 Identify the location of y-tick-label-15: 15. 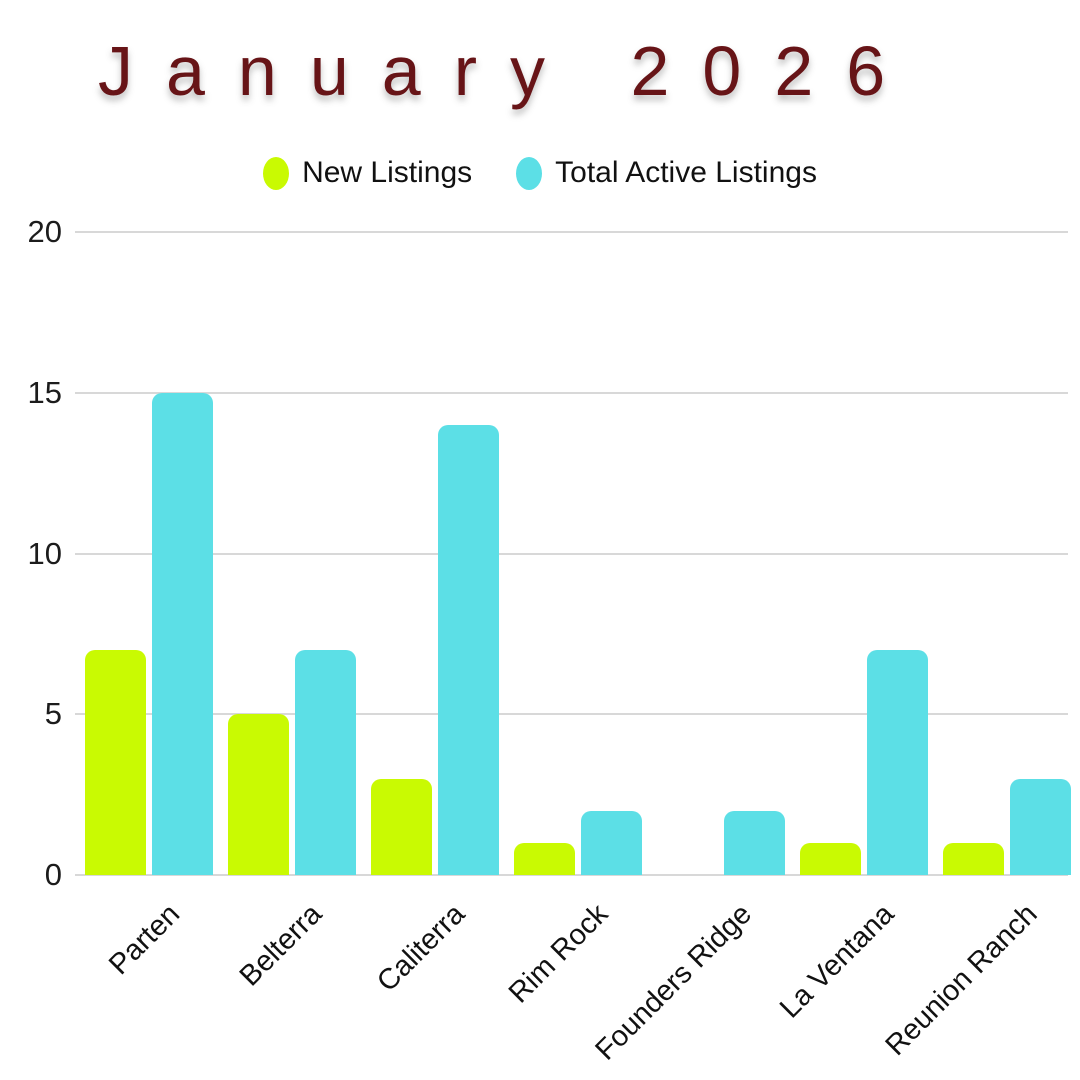
(44, 392).